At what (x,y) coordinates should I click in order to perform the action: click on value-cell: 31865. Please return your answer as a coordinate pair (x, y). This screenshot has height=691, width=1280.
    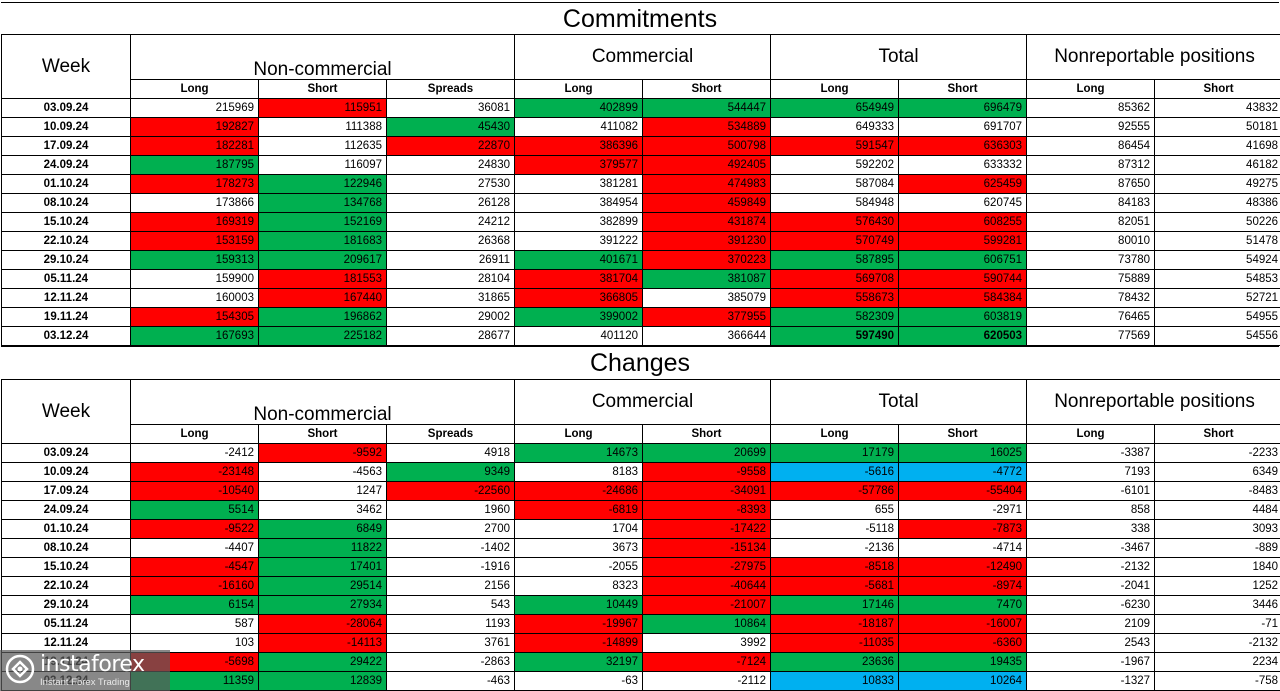
    Looking at the image, I should click on (450, 298).